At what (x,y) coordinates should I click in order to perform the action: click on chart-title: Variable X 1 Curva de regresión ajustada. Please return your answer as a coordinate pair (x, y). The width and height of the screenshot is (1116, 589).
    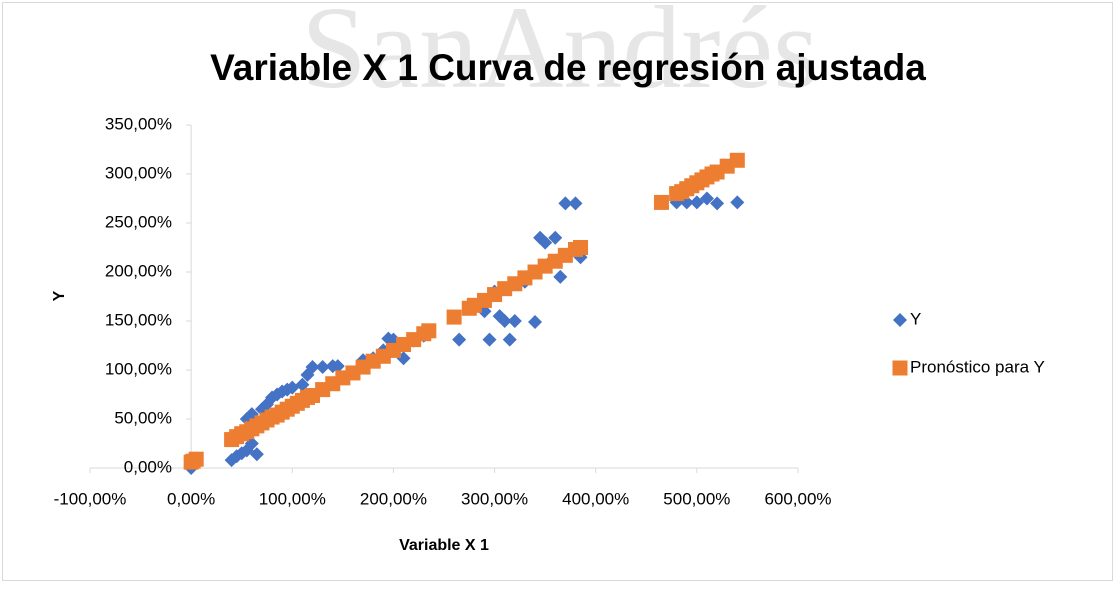
    Looking at the image, I should click on (568, 67).